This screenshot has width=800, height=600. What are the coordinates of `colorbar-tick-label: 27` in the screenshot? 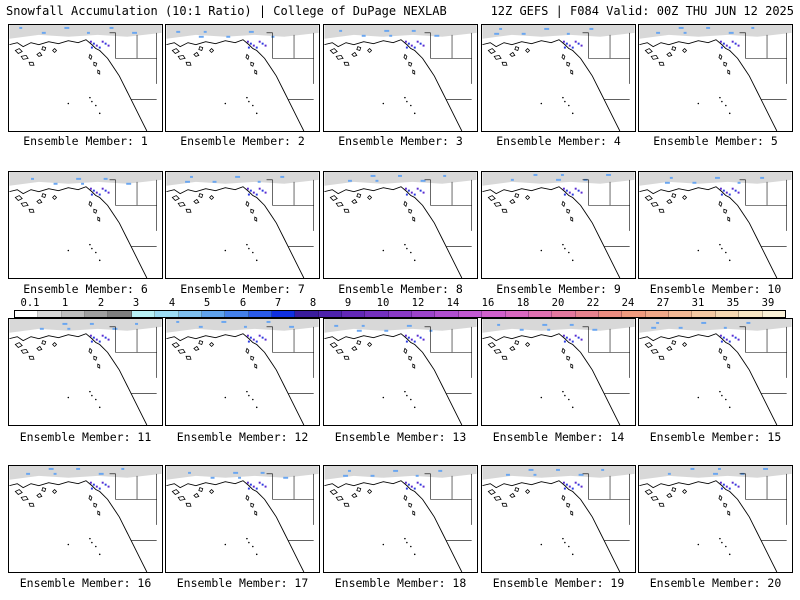 It's located at (663, 303).